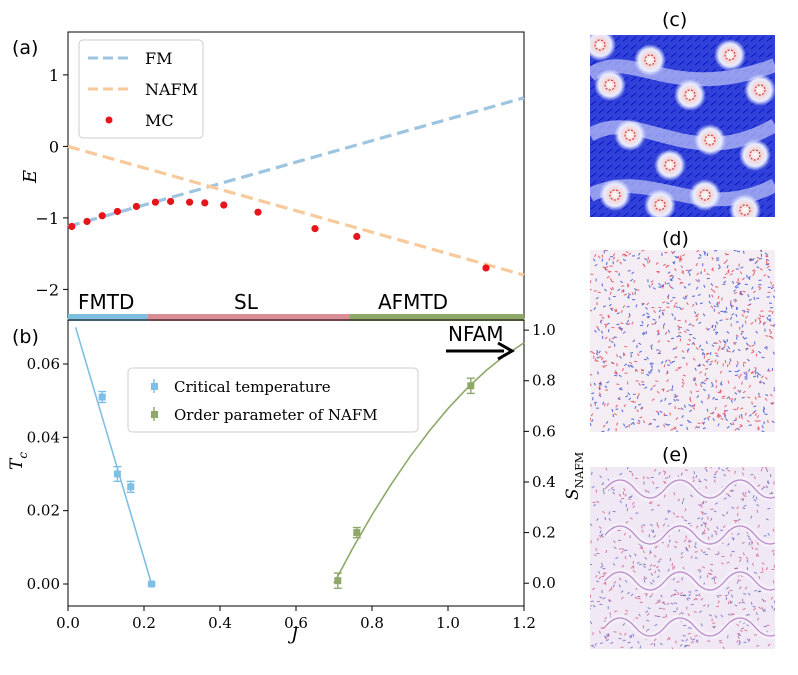 Image resolution: width=798 pixels, height=675 pixels. What do you see at coordinates (682, 341) in the screenshot?
I see `spin-texture-d` at bounding box center [682, 341].